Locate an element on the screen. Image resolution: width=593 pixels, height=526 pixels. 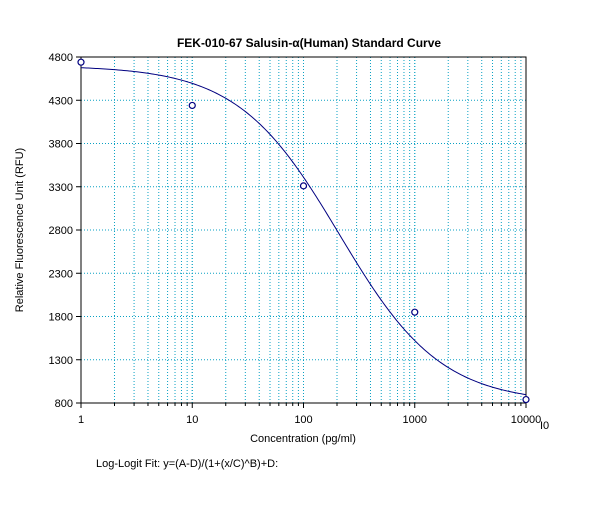
x-tick-label: 1 is located at coordinates (81, 420).